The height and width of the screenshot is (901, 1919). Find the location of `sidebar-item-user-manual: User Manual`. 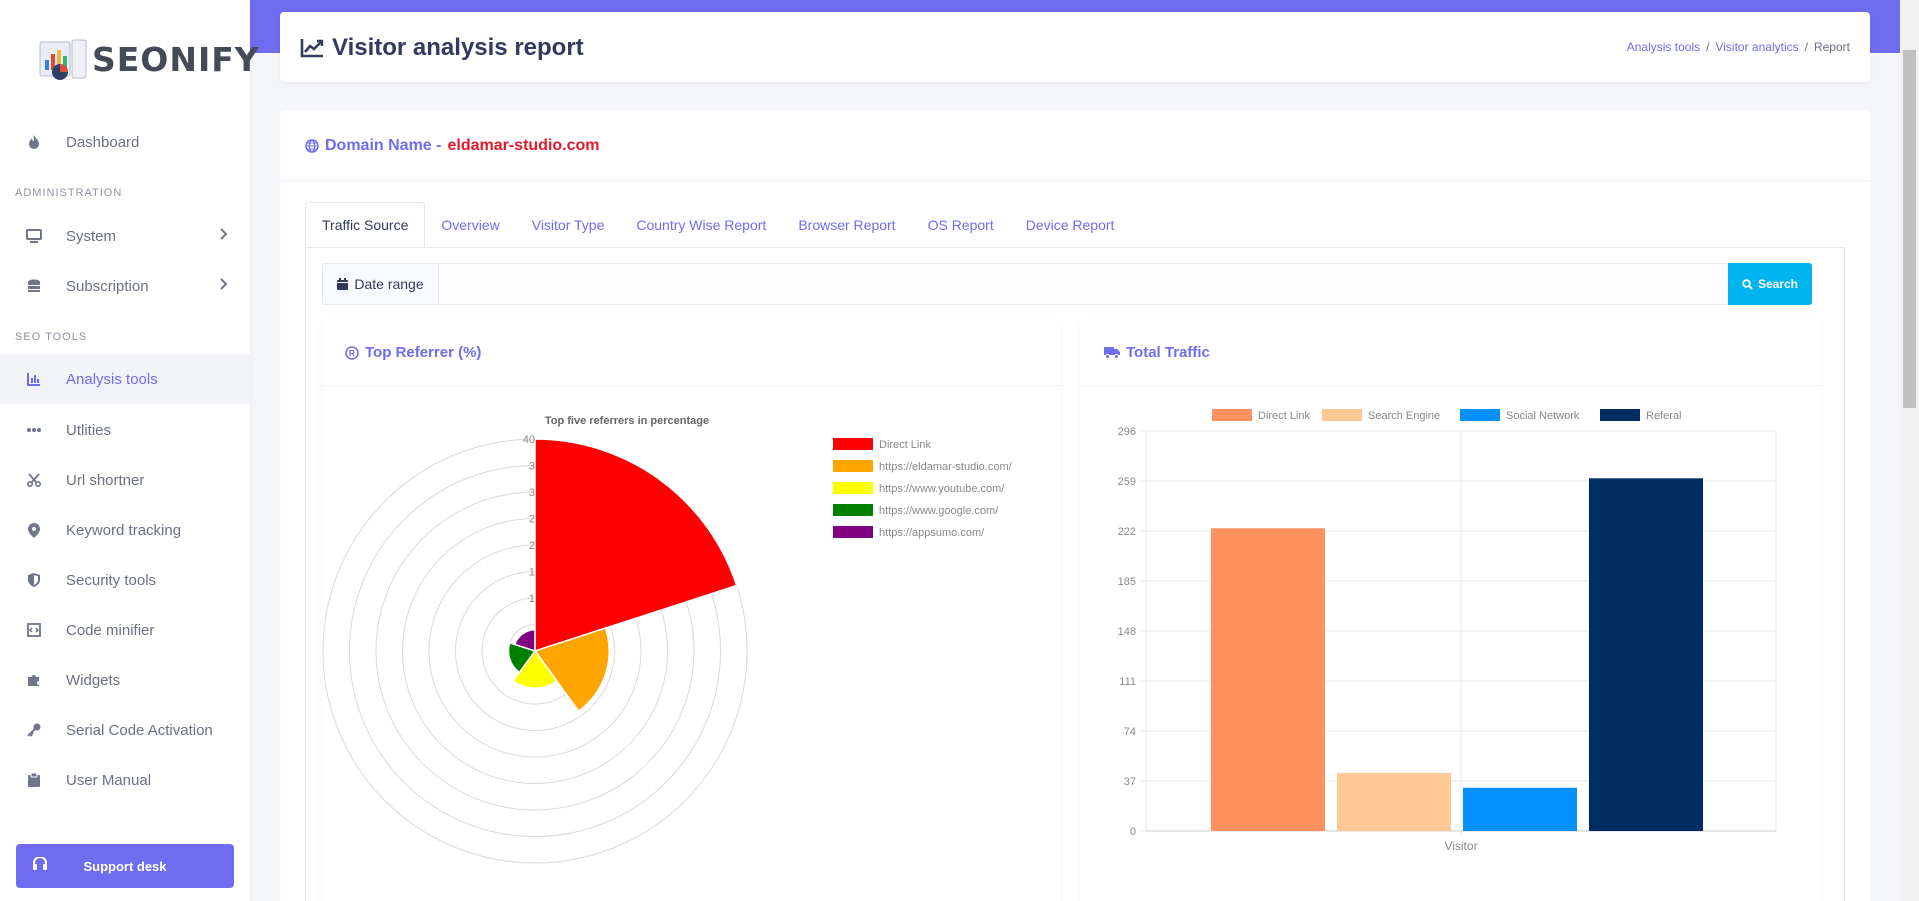

sidebar-item-user-manual: User Manual is located at coordinates (125, 780).